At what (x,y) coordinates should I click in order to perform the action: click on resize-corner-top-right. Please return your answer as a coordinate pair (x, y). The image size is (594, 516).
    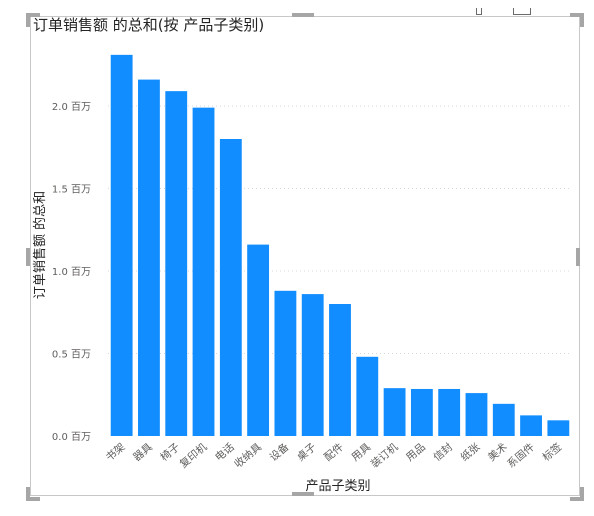
    Looking at the image, I should click on (577, 20).